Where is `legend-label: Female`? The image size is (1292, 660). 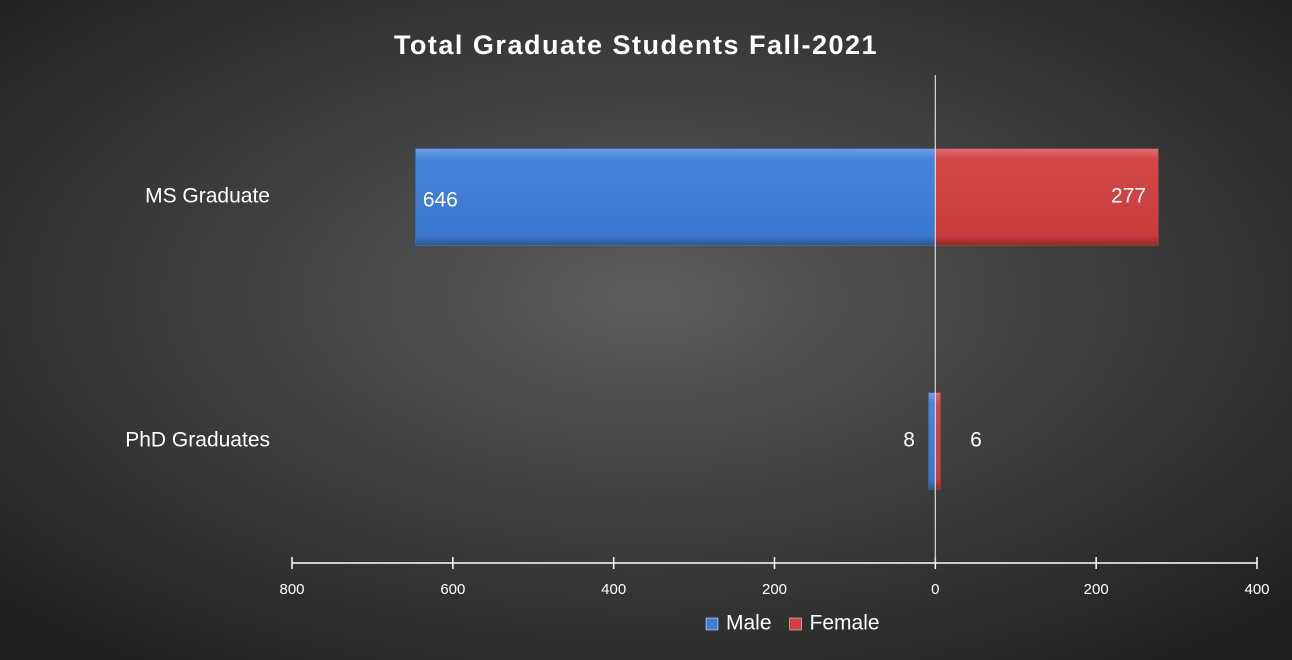
legend-label: Female is located at coordinates (845, 623).